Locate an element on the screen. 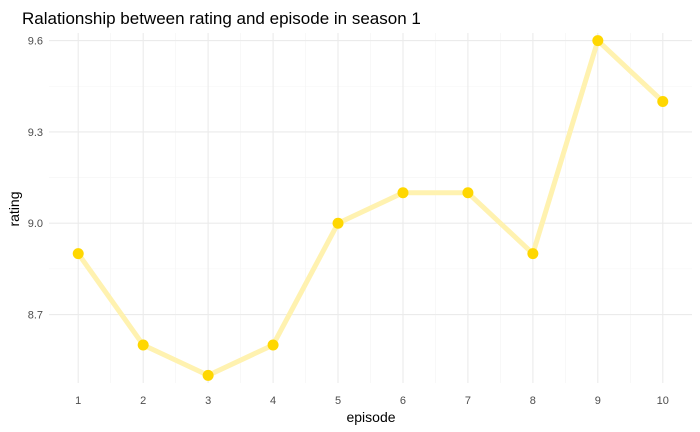 This screenshot has width=700, height=432. y-axis-label: rating is located at coordinates (14, 208).